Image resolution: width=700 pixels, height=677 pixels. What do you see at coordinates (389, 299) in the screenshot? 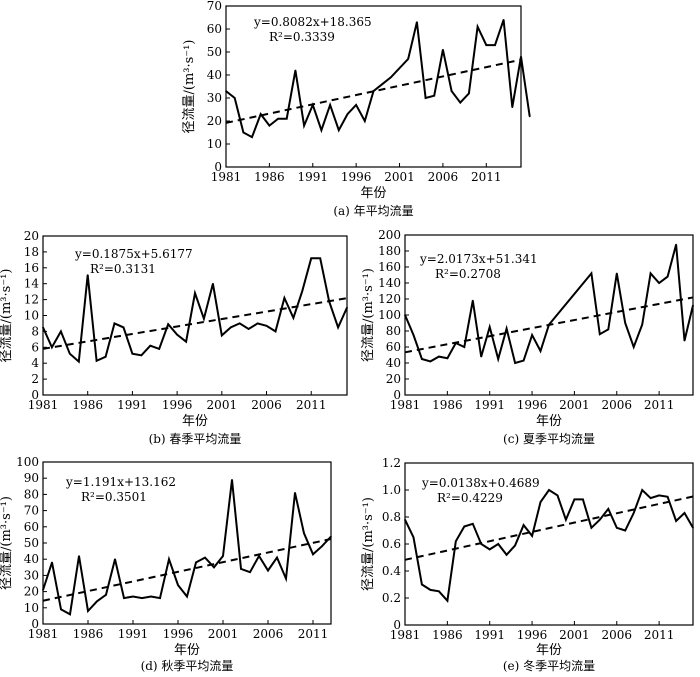
I see `y-tick-label: 120` at bounding box center [389, 299].